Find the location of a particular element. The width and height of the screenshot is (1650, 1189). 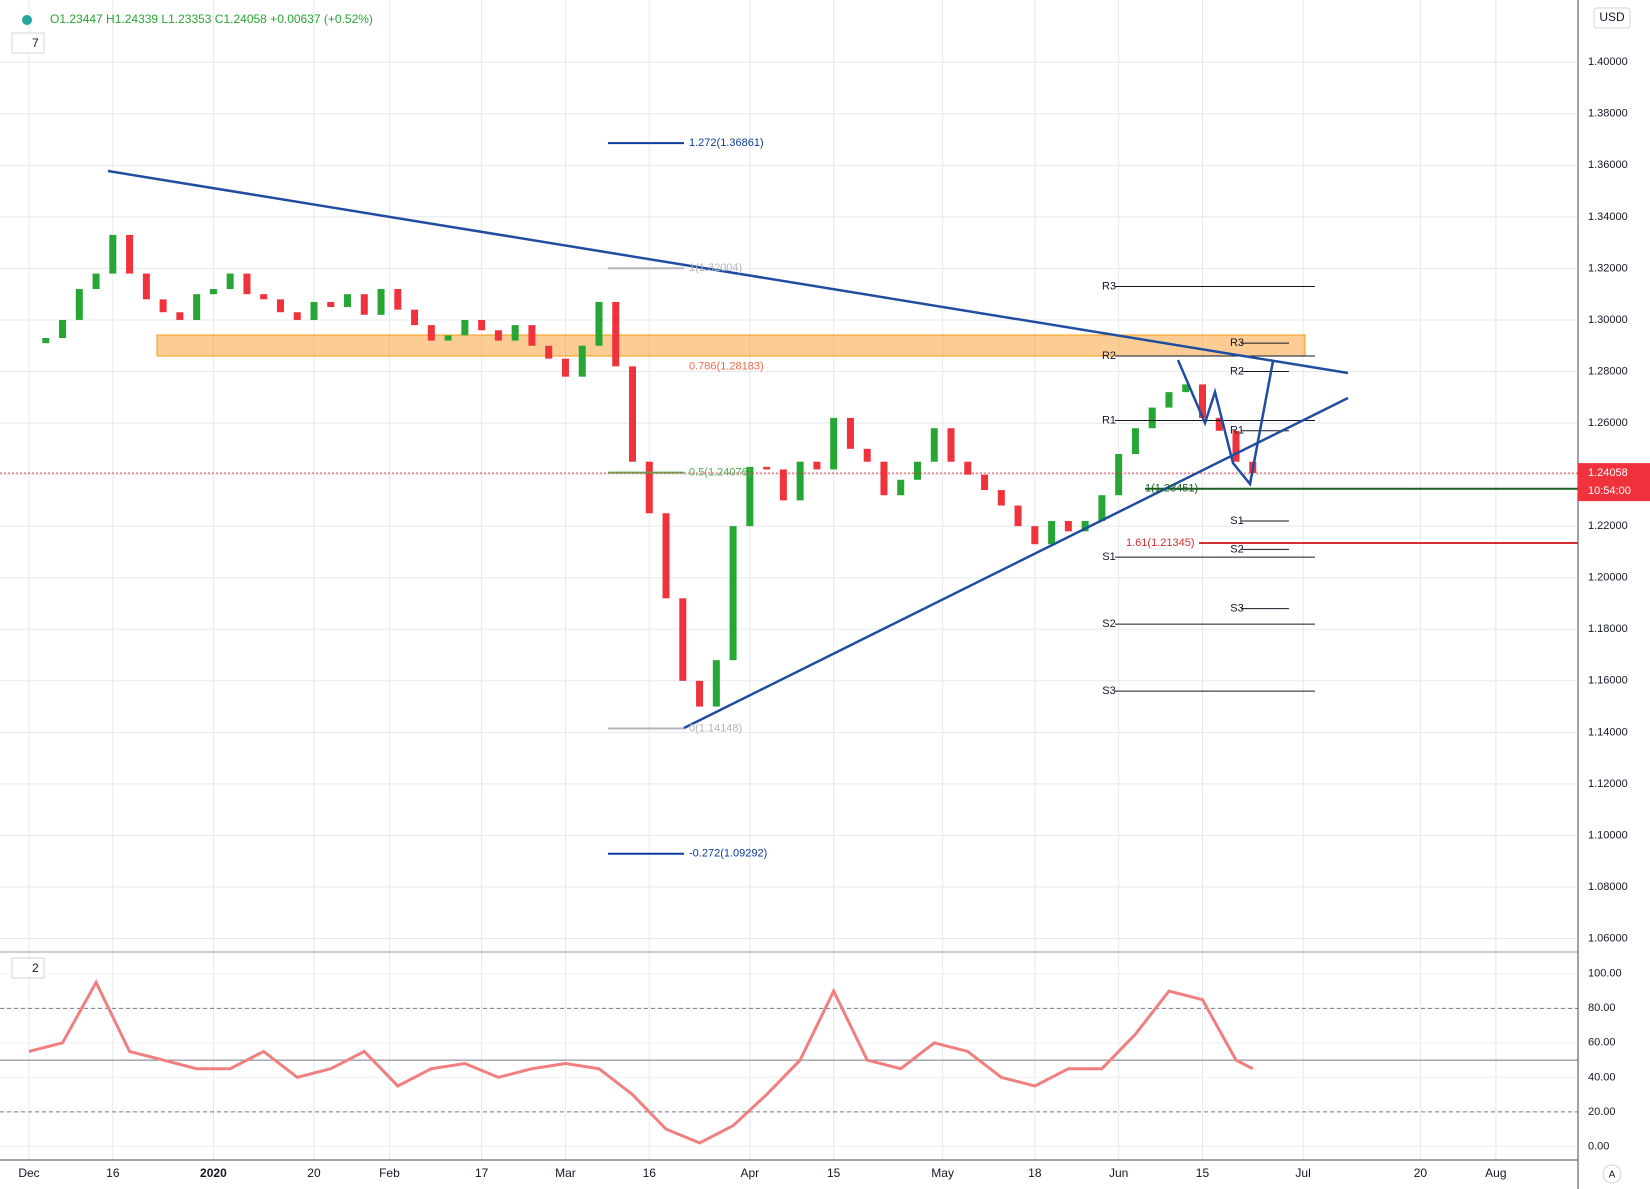

fib-label: 0.786(1.28183) is located at coordinates (726, 367).